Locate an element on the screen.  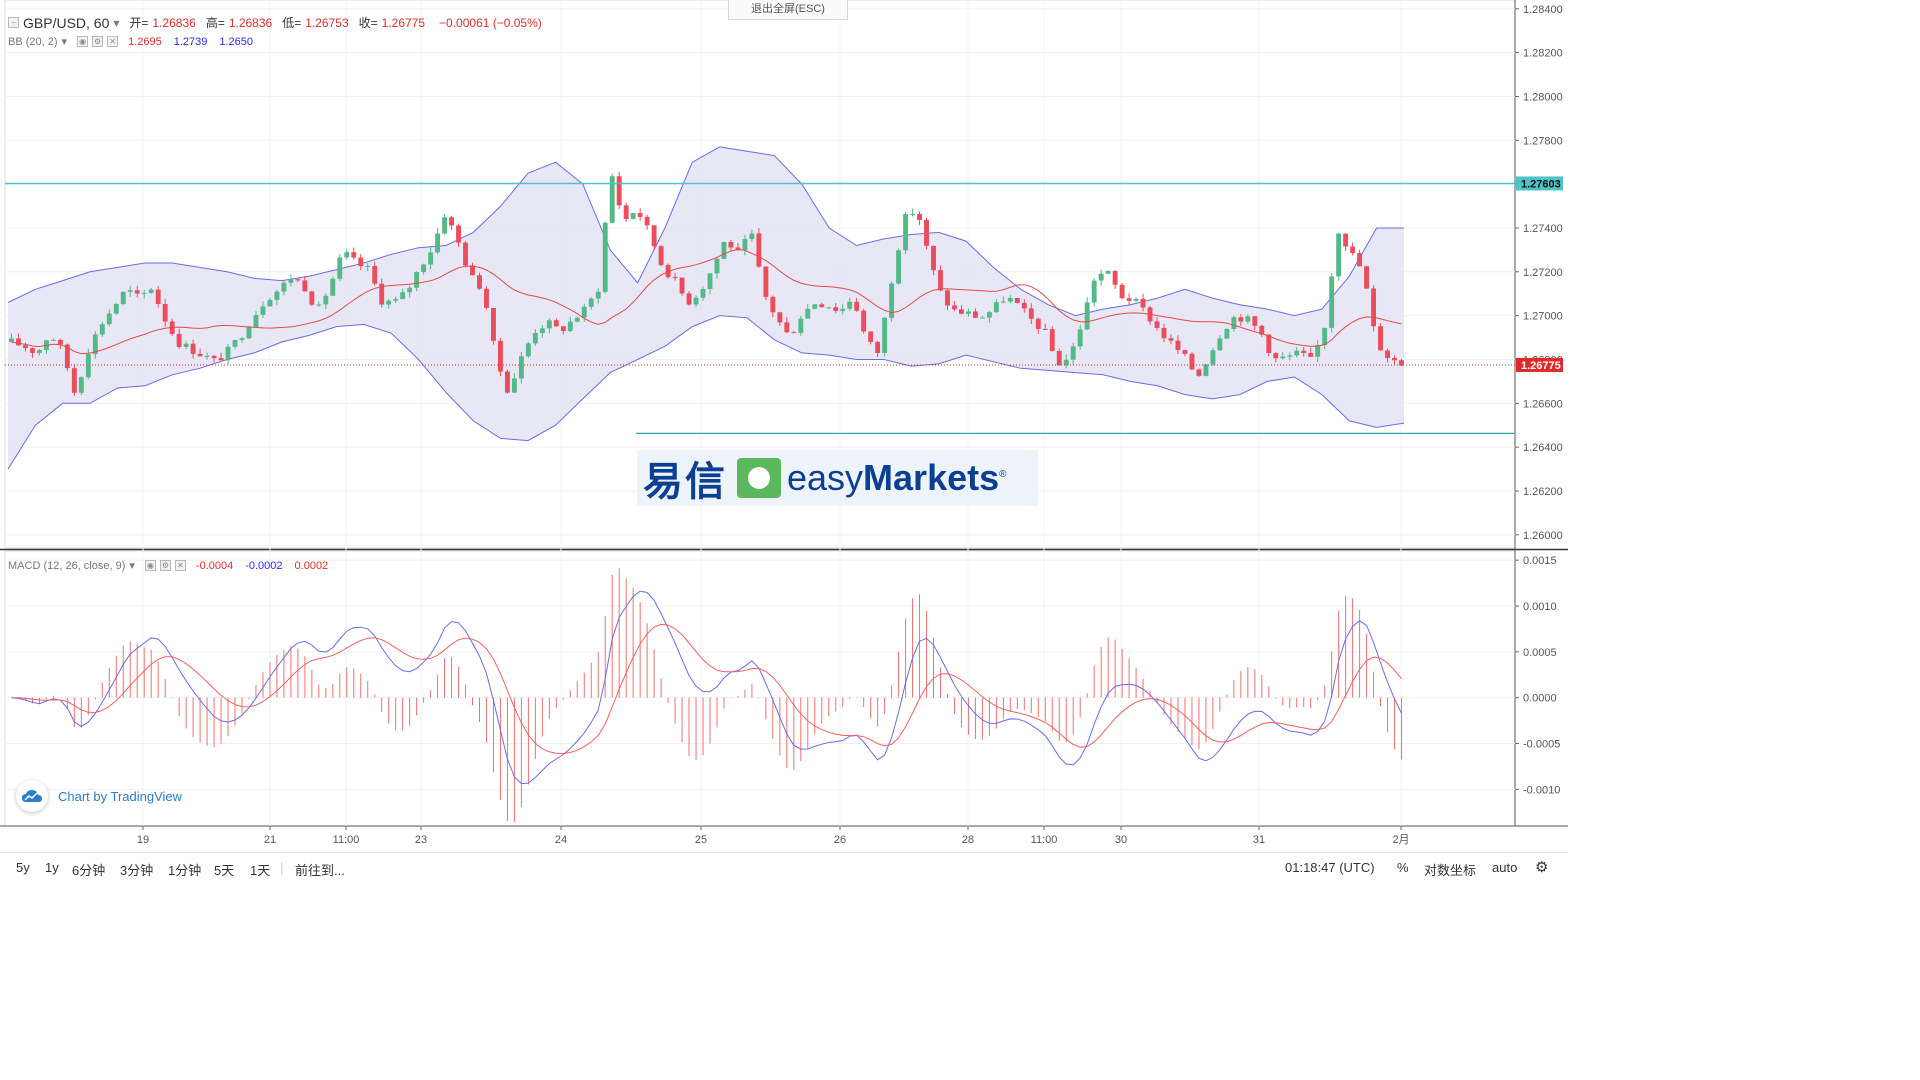
macd-dropdown-icon: ▾ is located at coordinates (132, 566).